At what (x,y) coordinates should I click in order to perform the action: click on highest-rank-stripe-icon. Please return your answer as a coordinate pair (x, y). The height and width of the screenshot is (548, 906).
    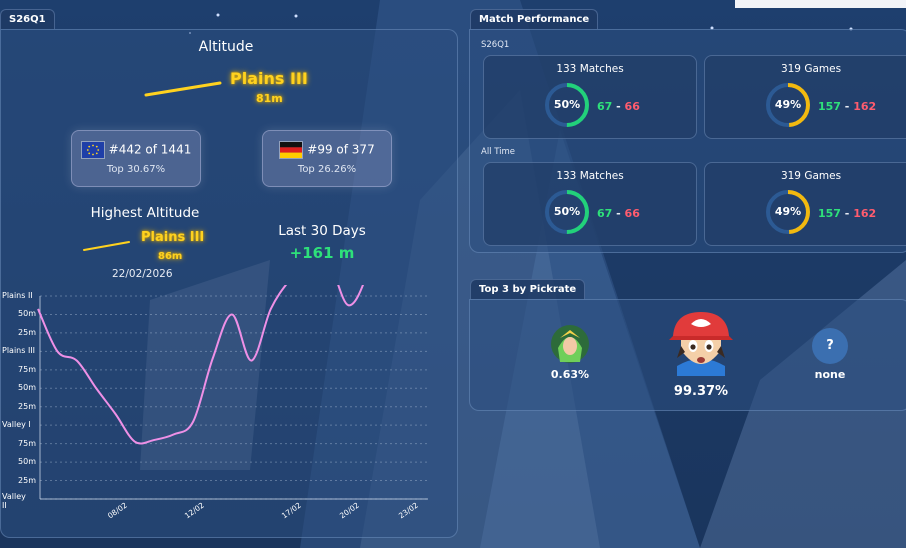
    Looking at the image, I should click on (106, 246).